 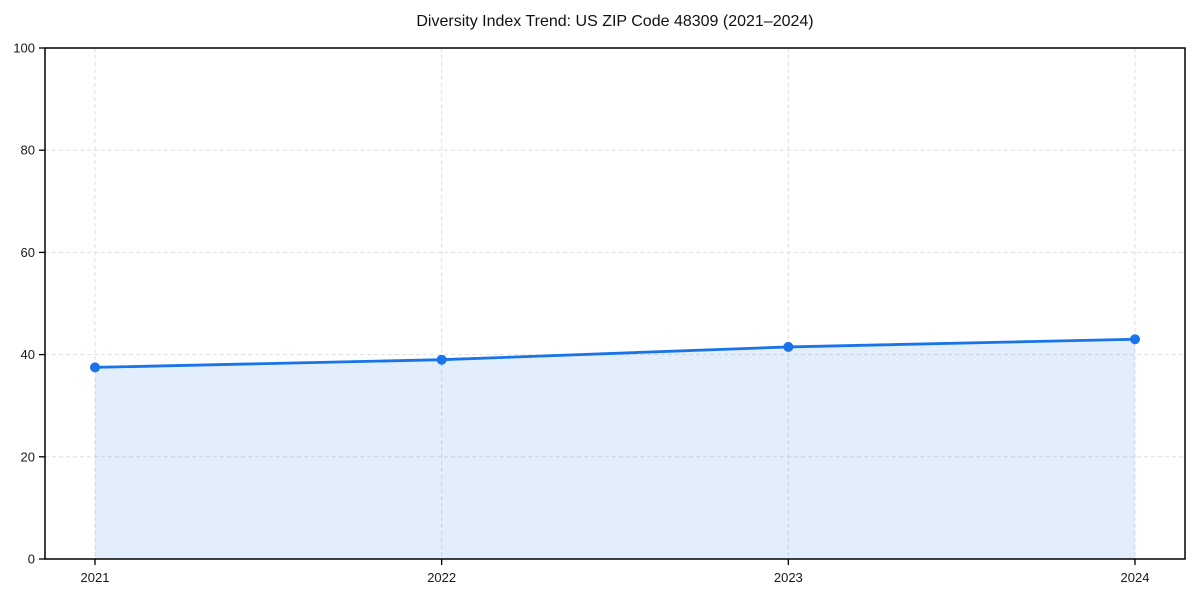 I want to click on x-tick-label-2024: 2024, so click(x=1135, y=577).